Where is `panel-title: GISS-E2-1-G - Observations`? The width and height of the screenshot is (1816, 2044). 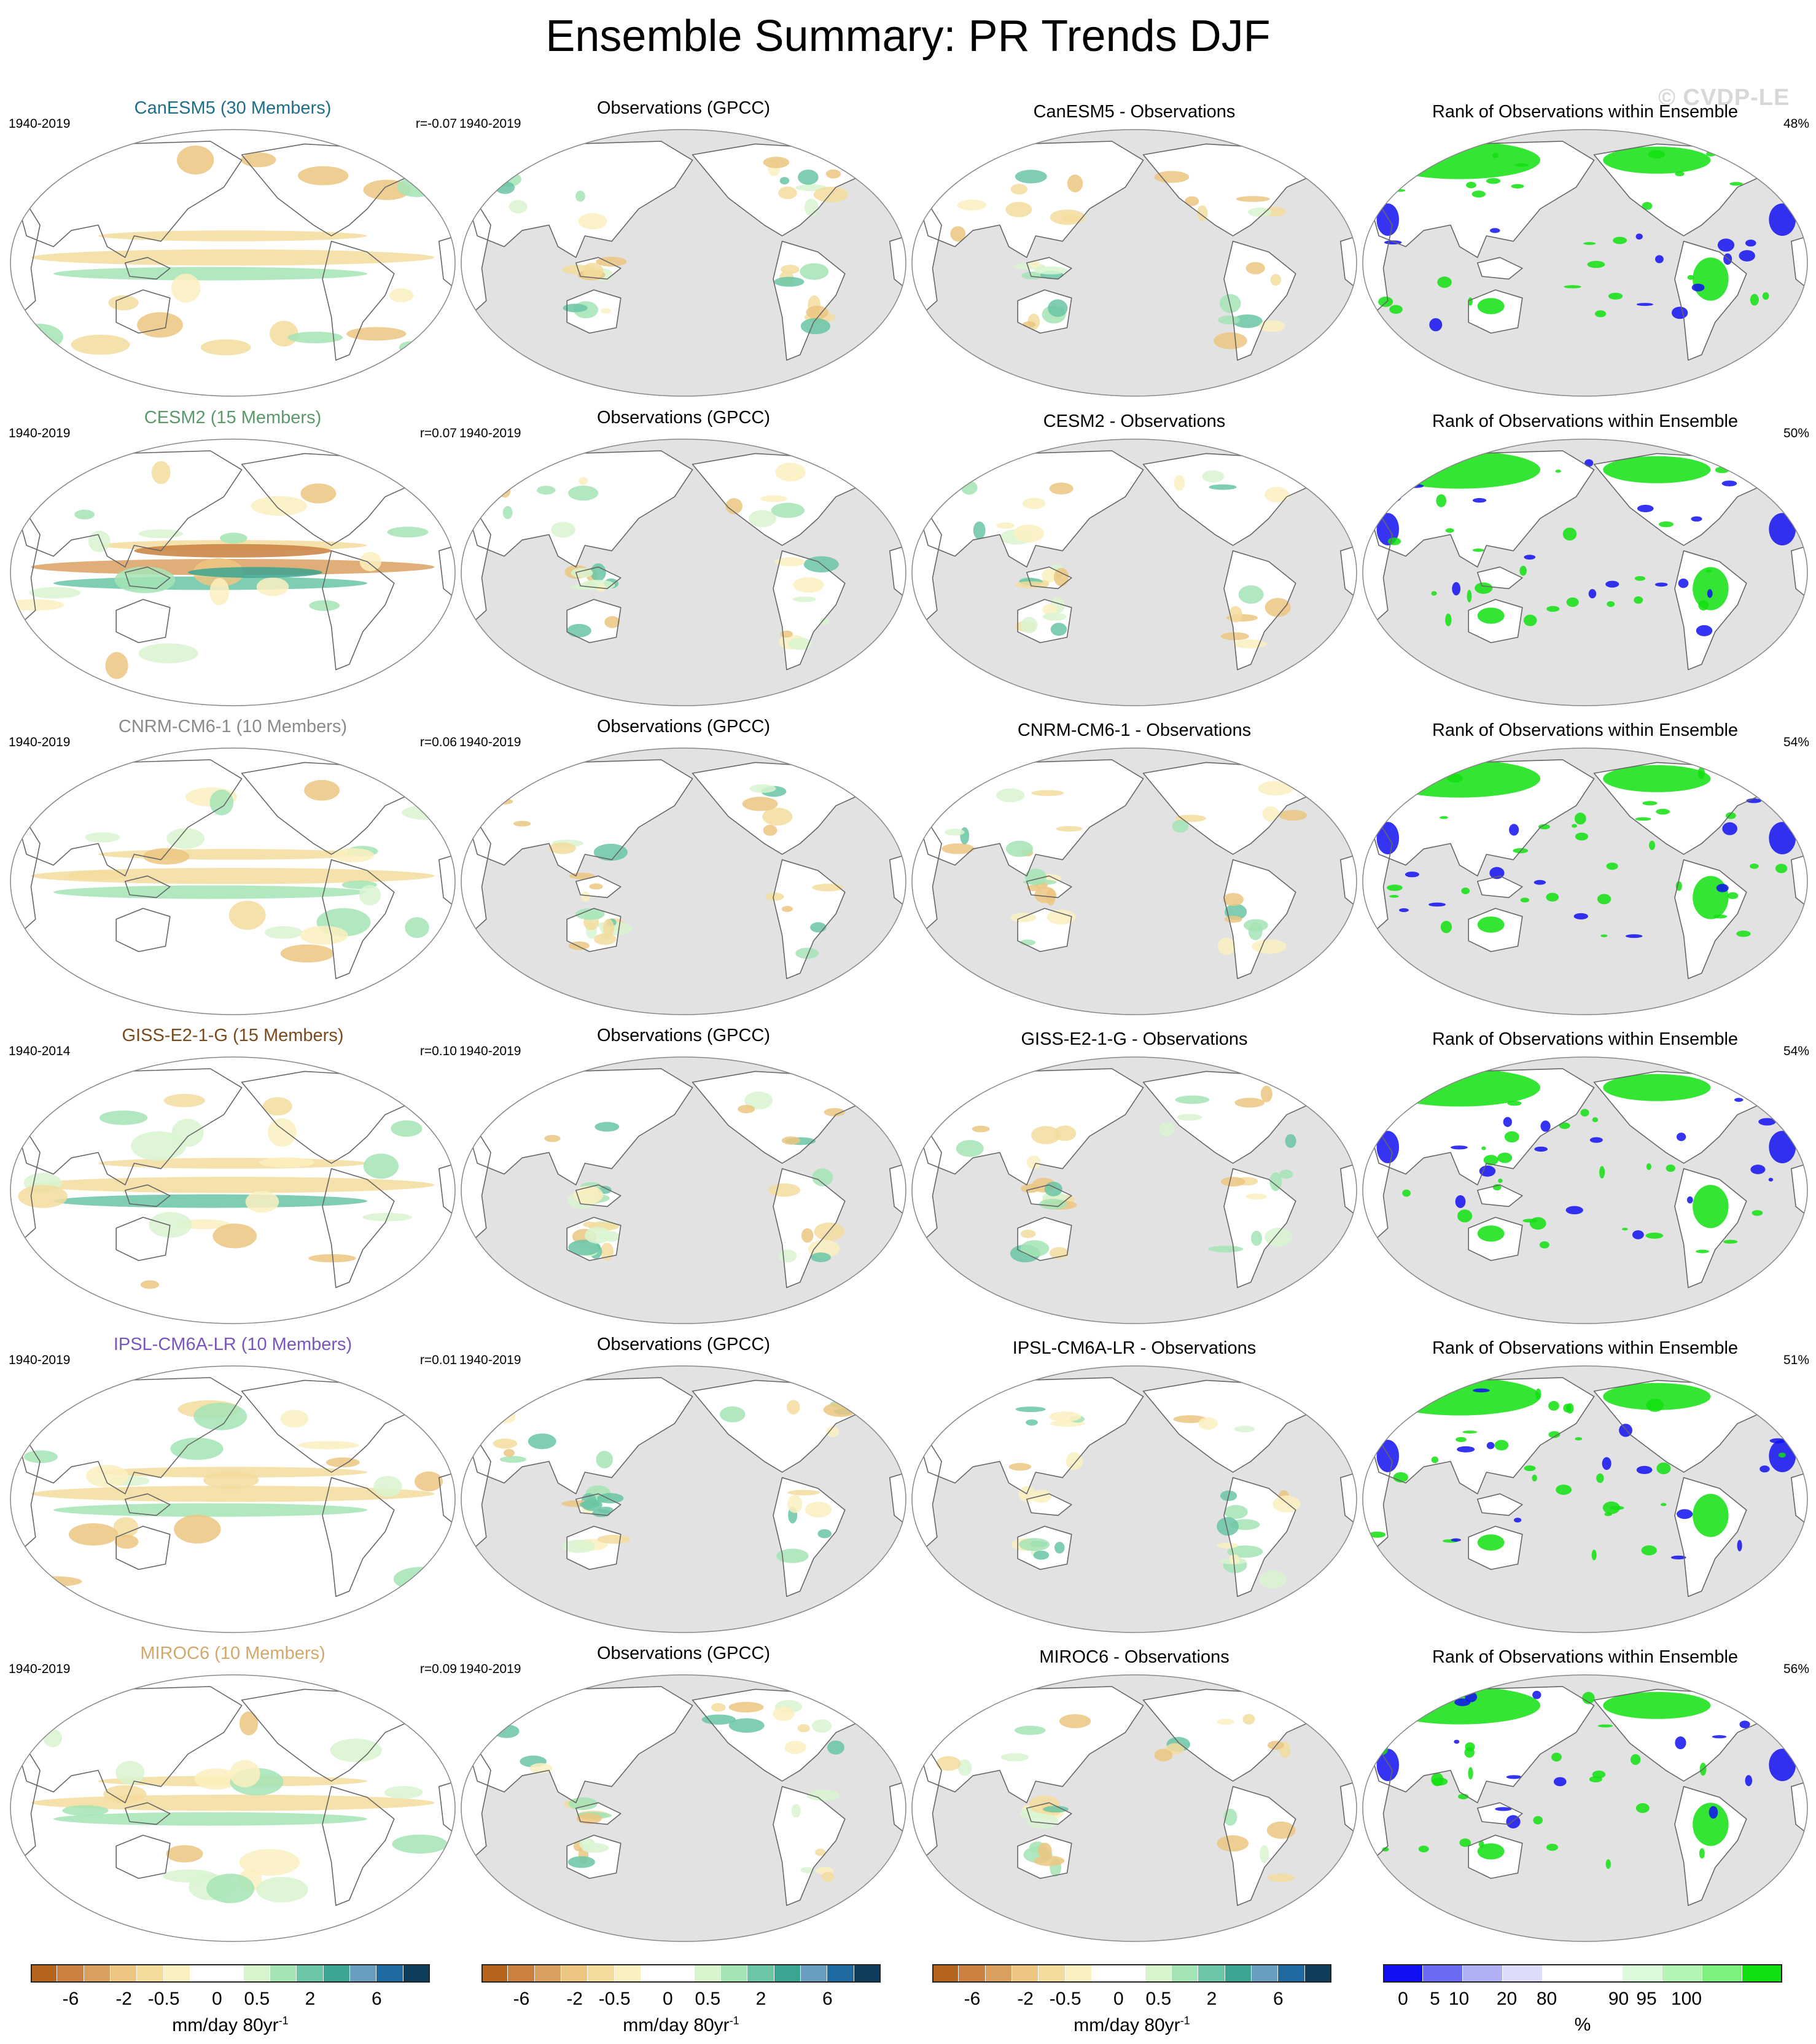 panel-title: GISS-E2-1-G - Observations is located at coordinates (1134, 1039).